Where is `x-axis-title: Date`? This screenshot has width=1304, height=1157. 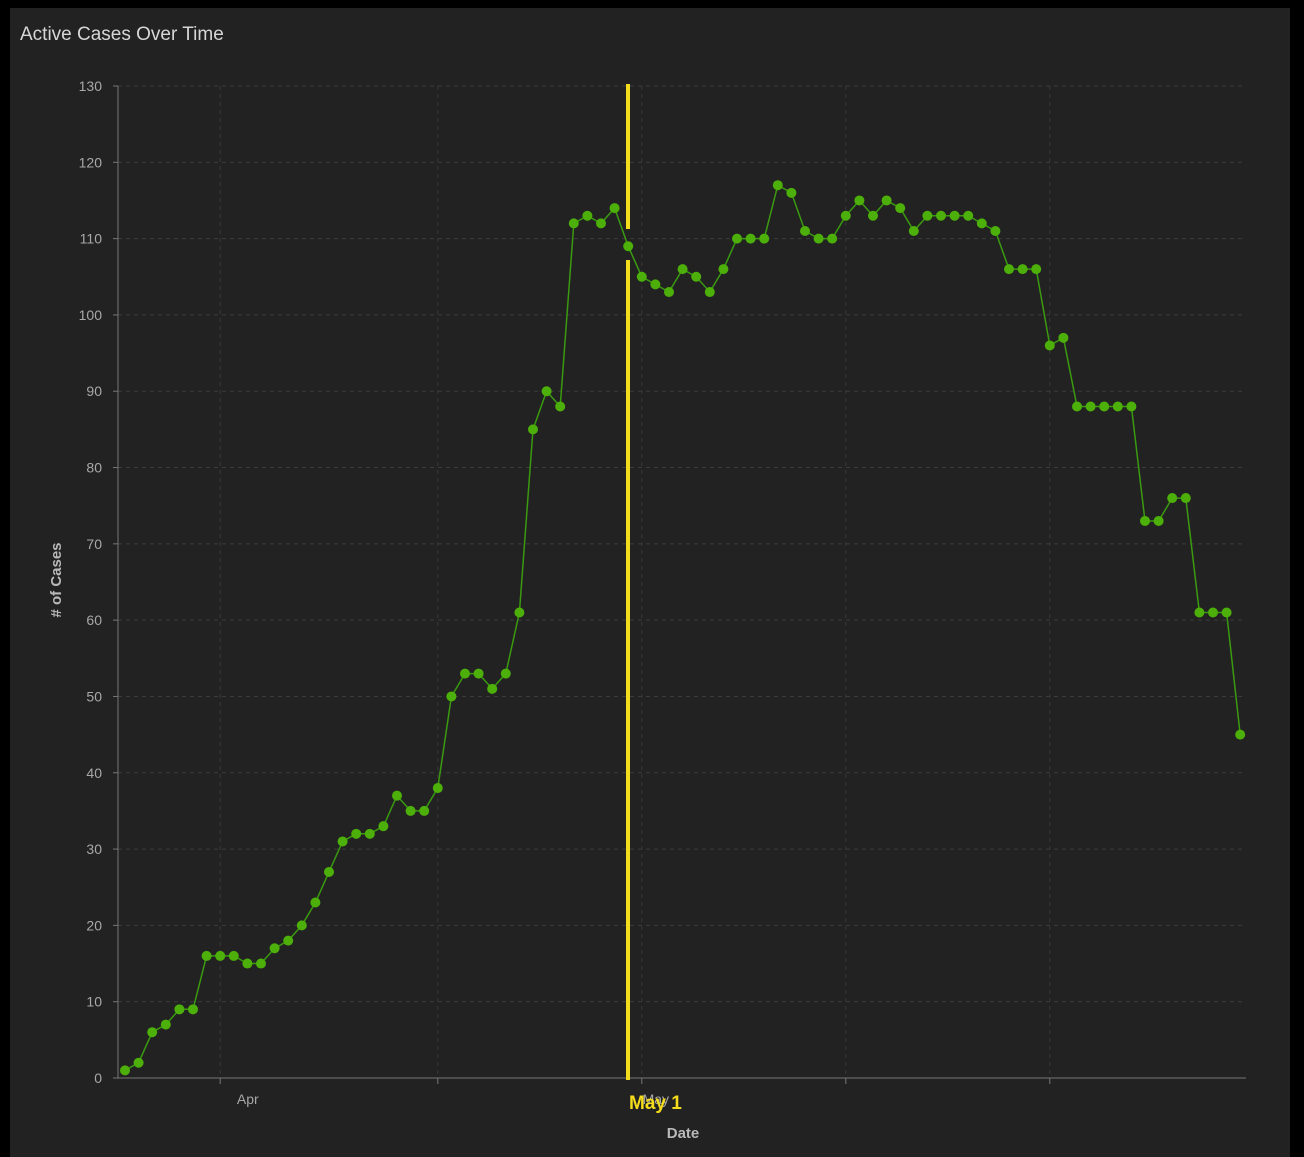 x-axis-title: Date is located at coordinates (683, 1133).